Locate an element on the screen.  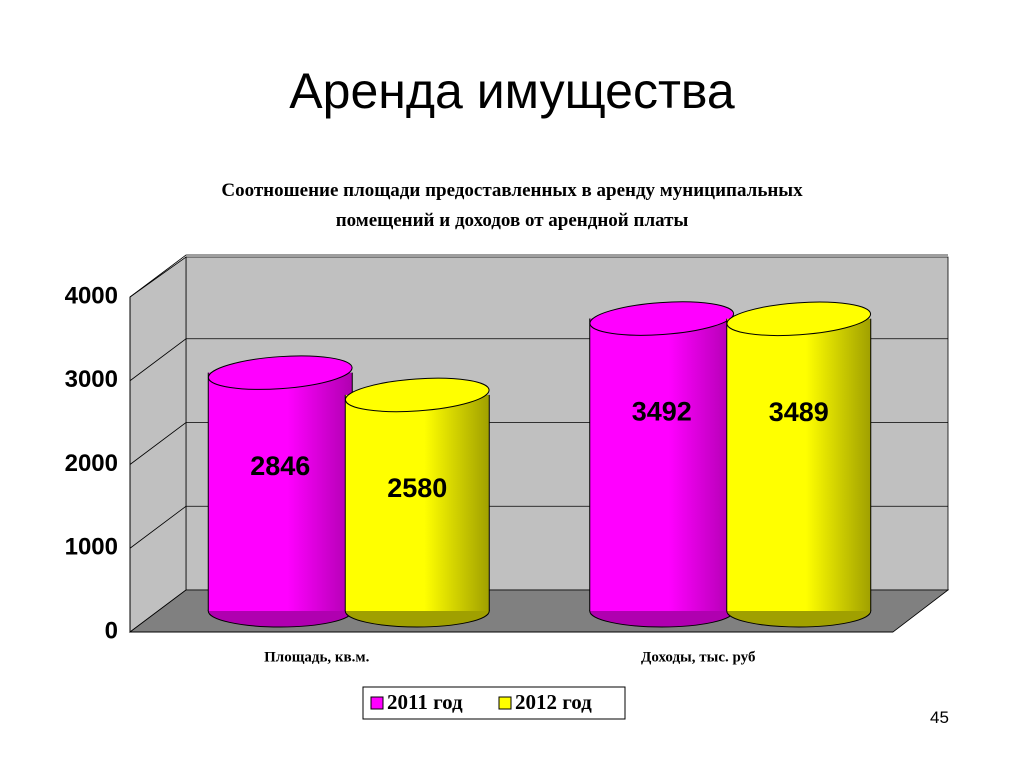
slide-title: Аренда имущества is located at coordinates (512, 91).